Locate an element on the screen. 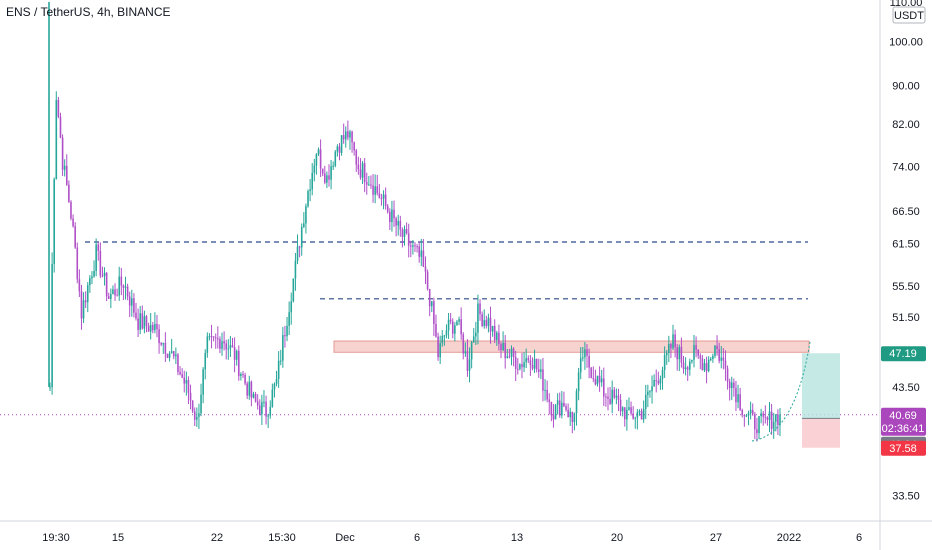 This screenshot has width=932, height=550. currency-badge-box is located at coordinates (909, 15).